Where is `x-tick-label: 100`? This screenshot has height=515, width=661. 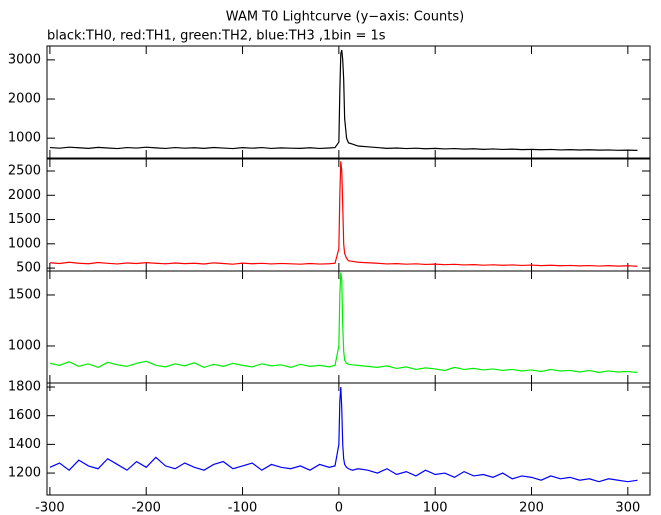 x-tick-label: 100 is located at coordinates (435, 508).